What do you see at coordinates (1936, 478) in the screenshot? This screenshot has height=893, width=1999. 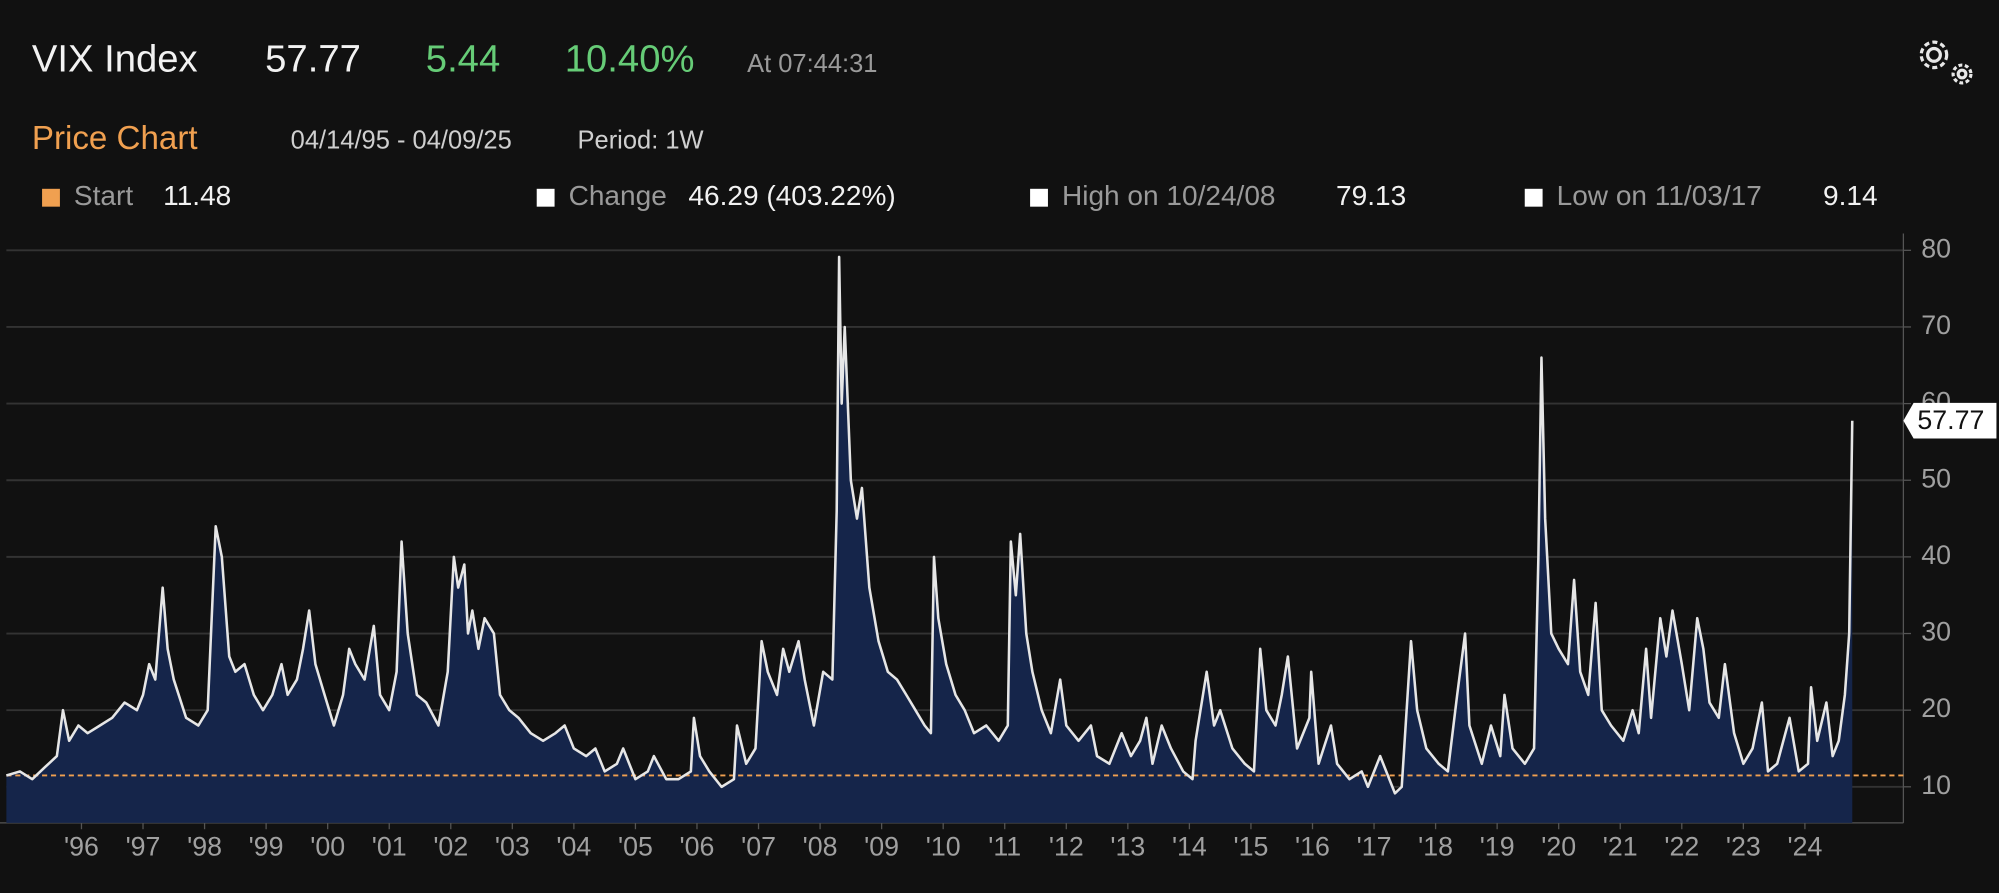 I see `y-tick-label: 50` at bounding box center [1936, 478].